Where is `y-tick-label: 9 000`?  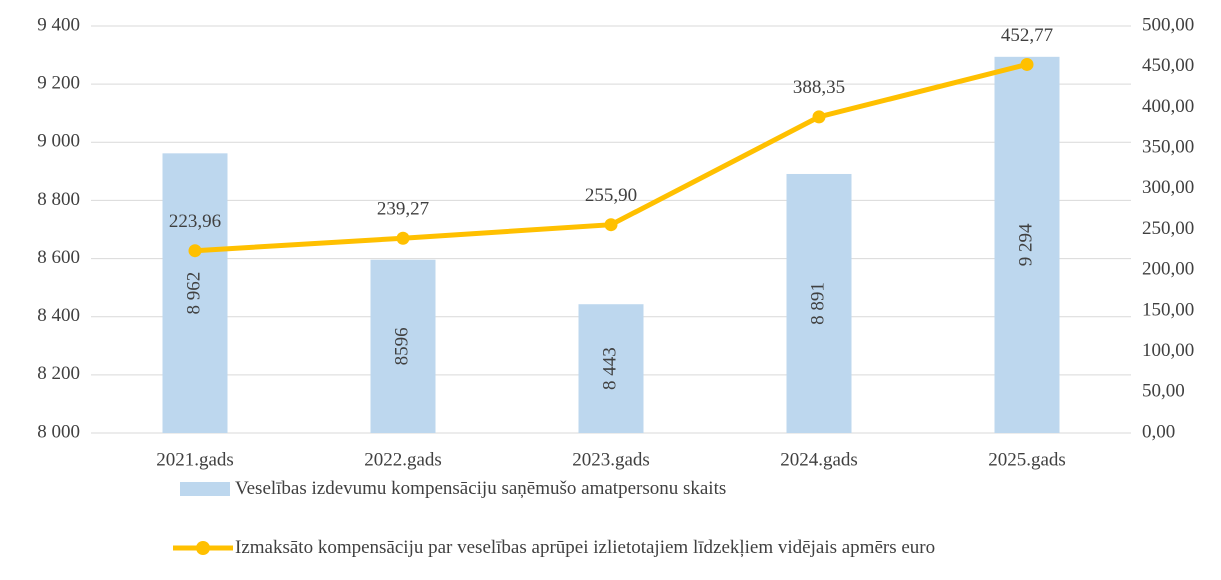 y-tick-label: 9 000 is located at coordinates (58, 141).